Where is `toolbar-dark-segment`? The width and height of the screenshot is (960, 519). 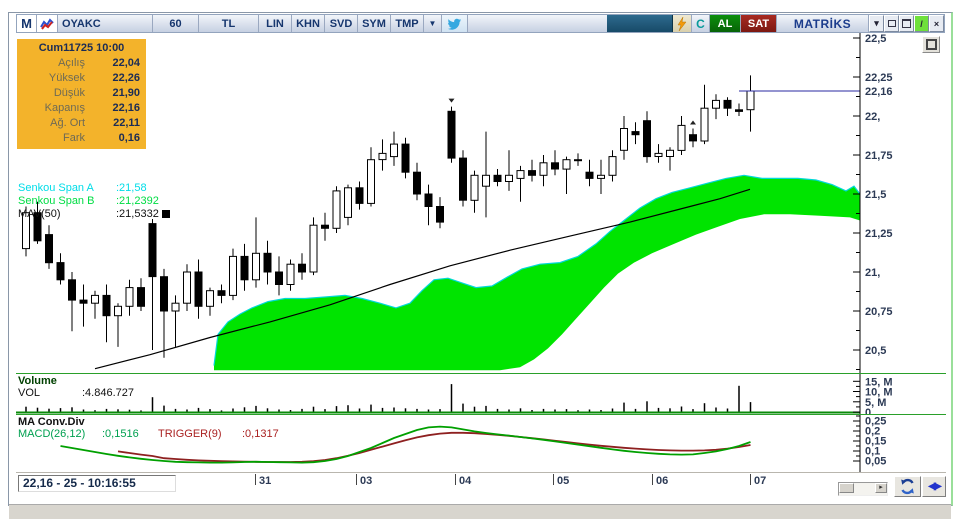
toolbar-dark-segment is located at coordinates (640, 23).